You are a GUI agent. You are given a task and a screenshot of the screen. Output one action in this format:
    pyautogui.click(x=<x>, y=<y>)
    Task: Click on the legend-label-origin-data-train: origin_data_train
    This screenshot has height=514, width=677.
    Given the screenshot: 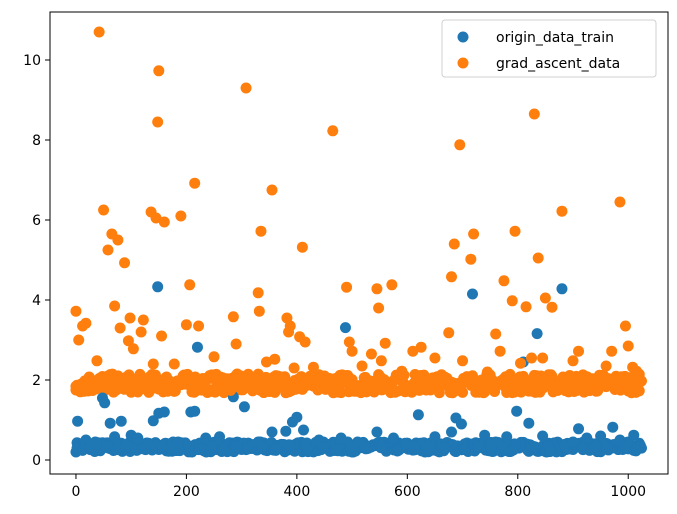 What is the action you would take?
    pyautogui.click(x=555, y=38)
    